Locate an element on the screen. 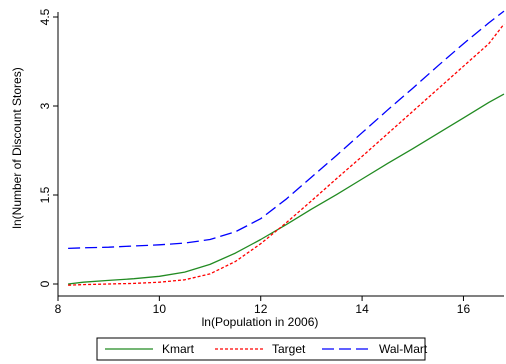  x-tick-label: 12 is located at coordinates (261, 309).